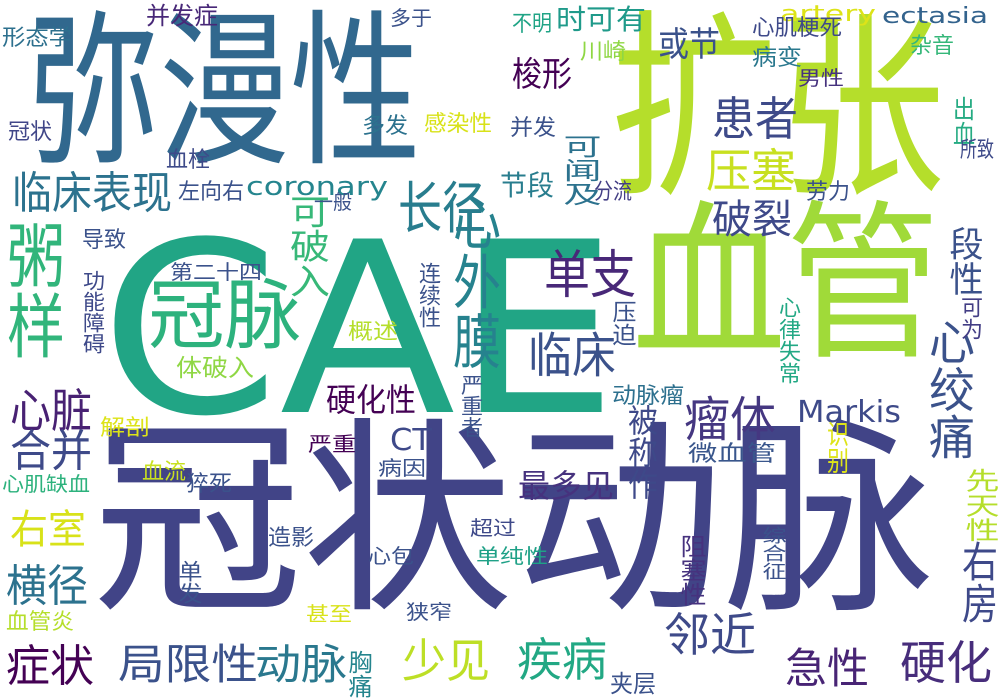 This screenshot has width=1000, height=700. I want to click on word-43: 段性, so click(963, 261).